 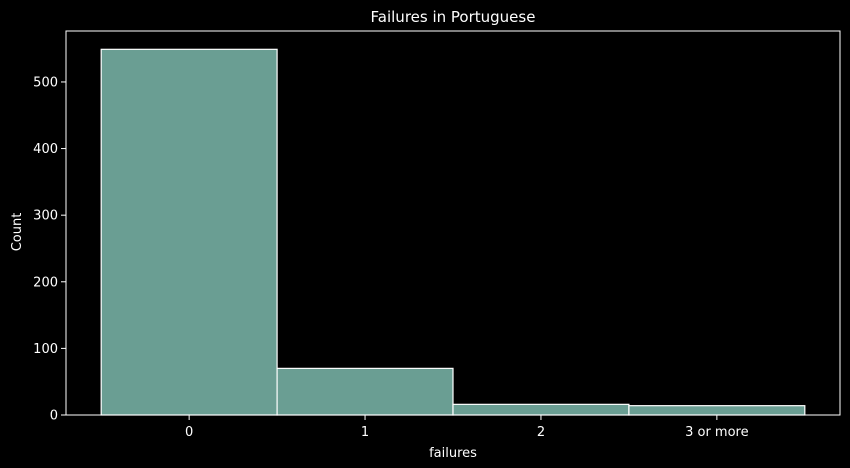 What do you see at coordinates (453, 453) in the screenshot?
I see `x-axis-label: failures` at bounding box center [453, 453].